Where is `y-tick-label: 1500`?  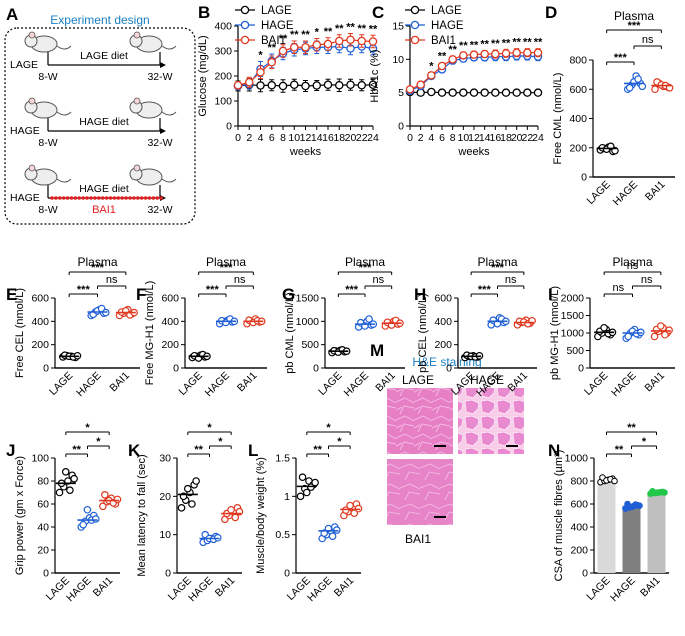 y-tick-label: 1500 is located at coordinates (573, 316).